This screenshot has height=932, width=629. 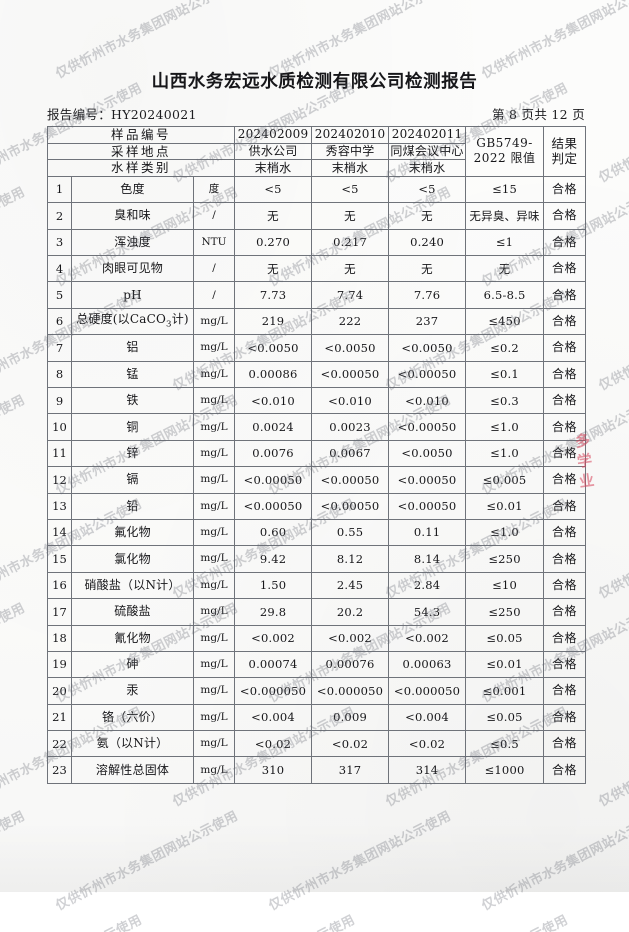 I want to click on row-value-sample-2: <0.0050, so click(x=350, y=348).